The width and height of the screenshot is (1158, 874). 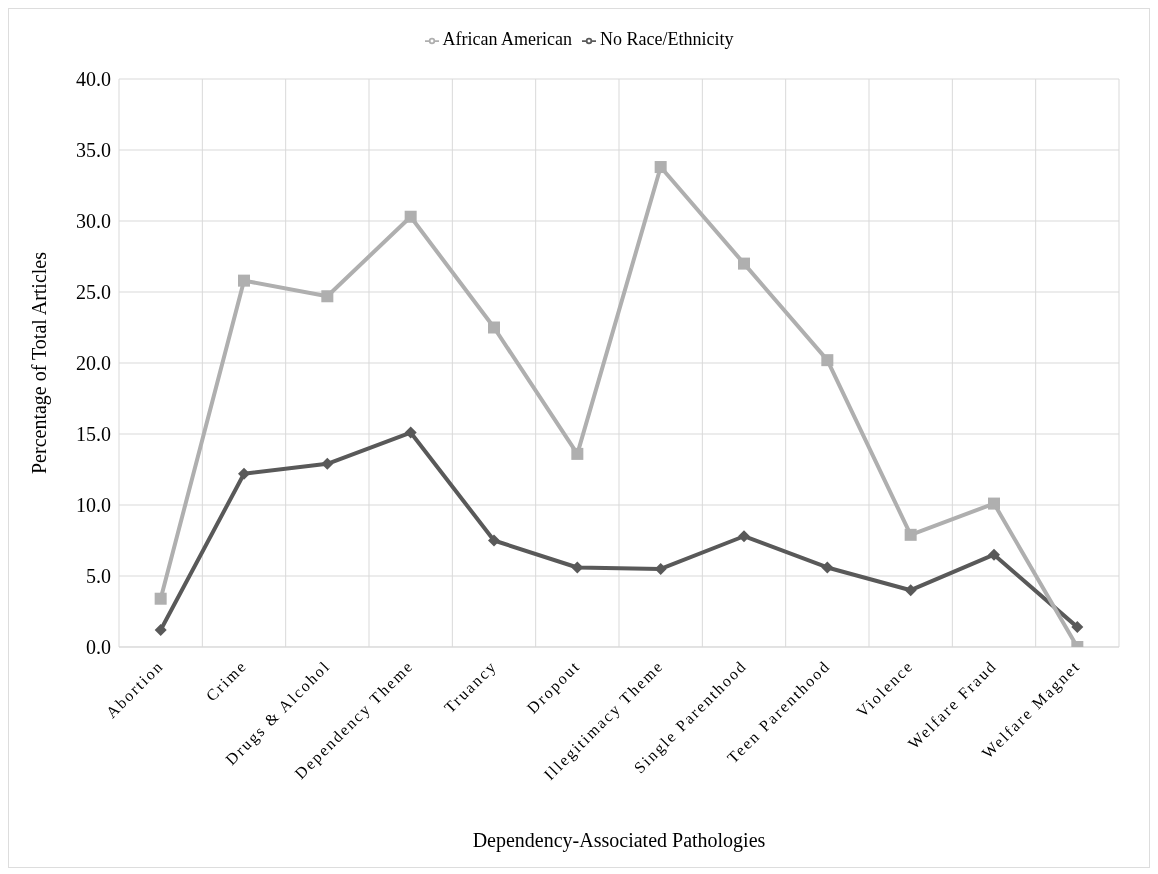 I want to click on y-tick-label: 30.0, so click(x=93, y=221).